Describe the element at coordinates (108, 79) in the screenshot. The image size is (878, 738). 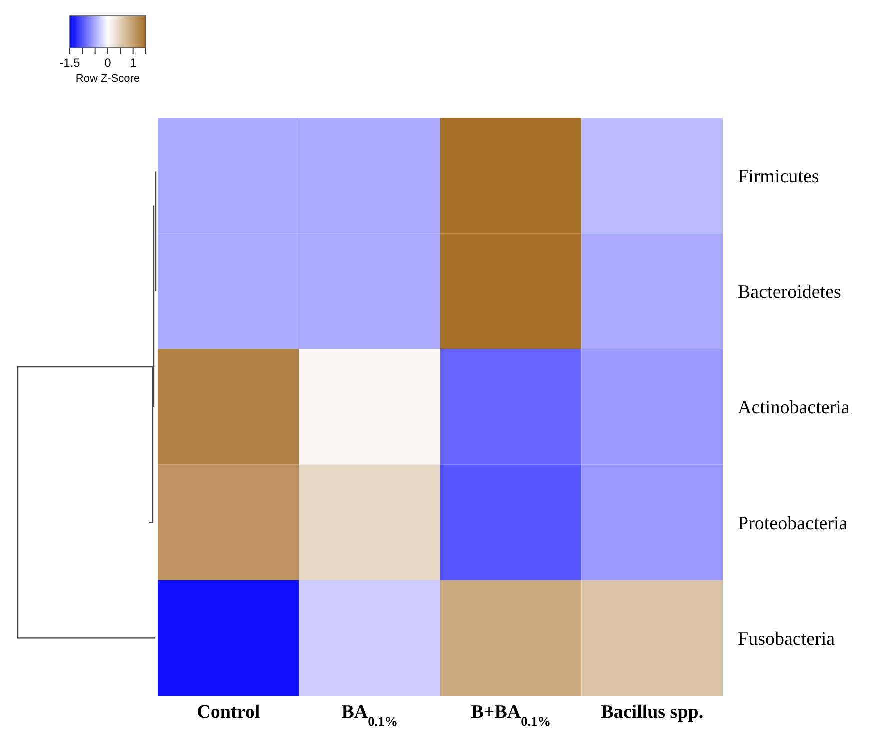
I see `color-bar-title: Row Z-Score` at that location.